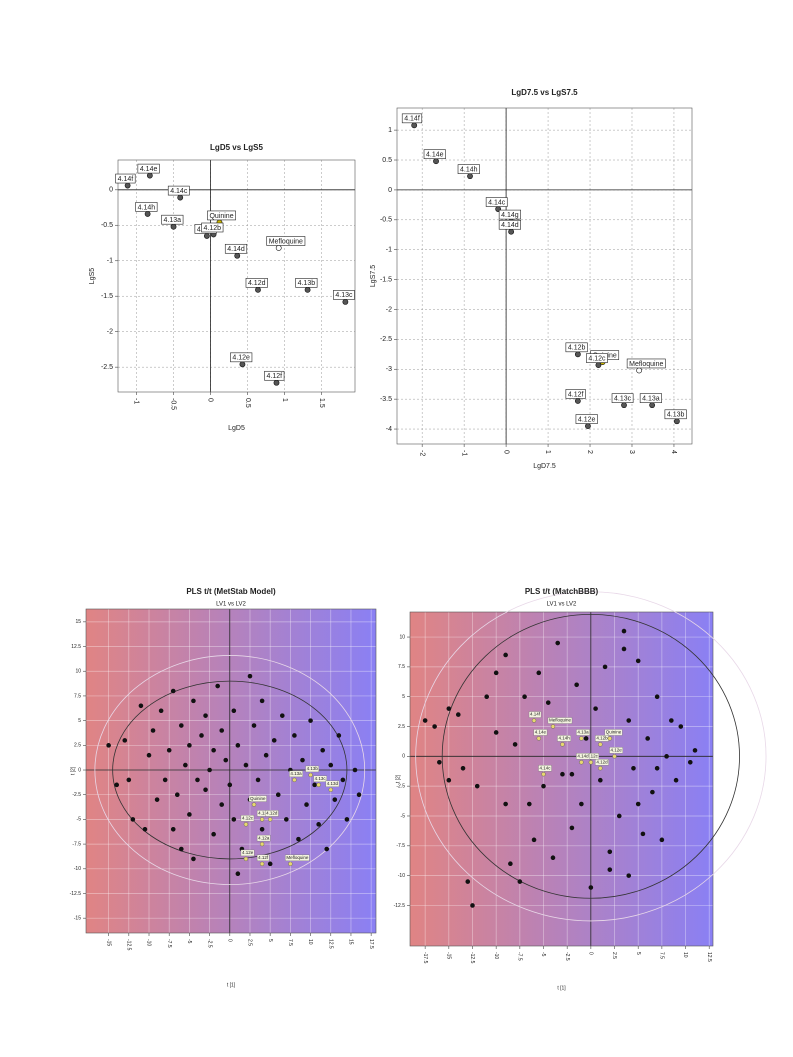 The image size is (793, 1057). What do you see at coordinates (389, 309) in the screenshot?
I see `y-tick-label: -2` at bounding box center [389, 309].